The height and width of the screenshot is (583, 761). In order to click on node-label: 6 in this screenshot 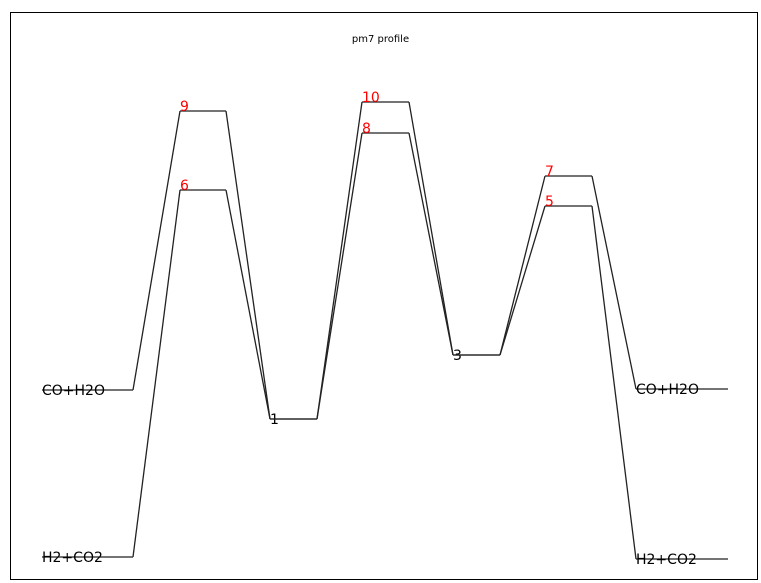, I will do `click(184, 186)`.